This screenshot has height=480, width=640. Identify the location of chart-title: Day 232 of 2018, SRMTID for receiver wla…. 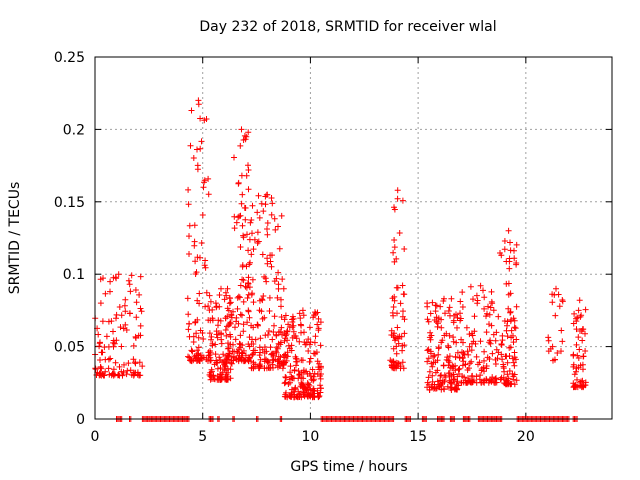
(347, 27).